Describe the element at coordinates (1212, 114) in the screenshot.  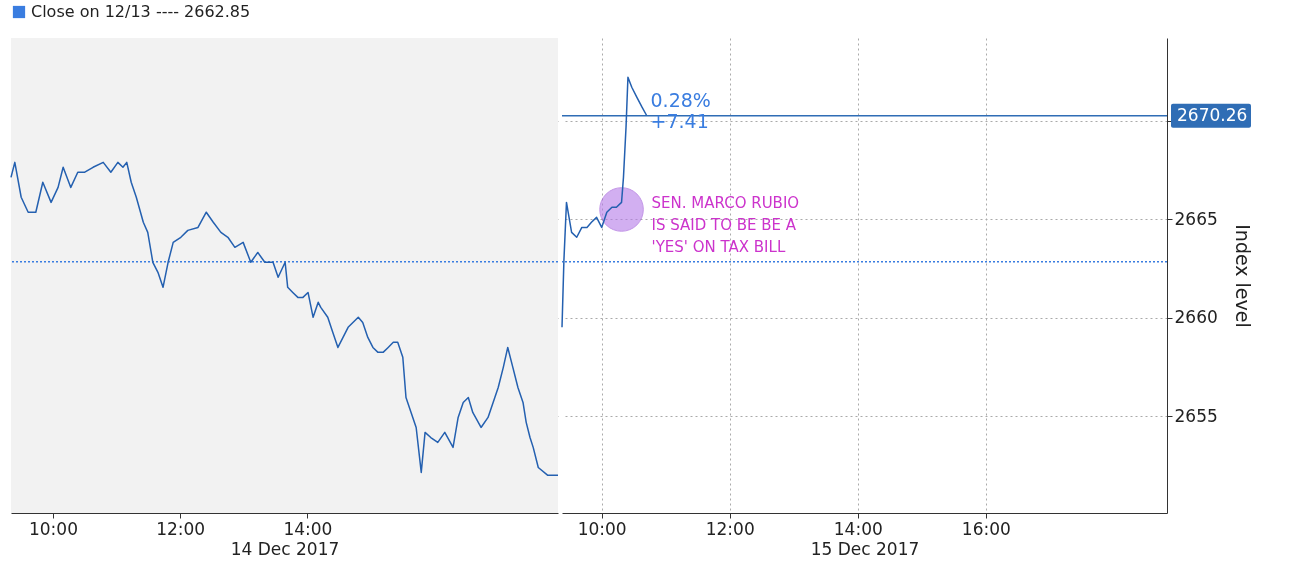
I see `ref-line-label: 2670.26` at that location.